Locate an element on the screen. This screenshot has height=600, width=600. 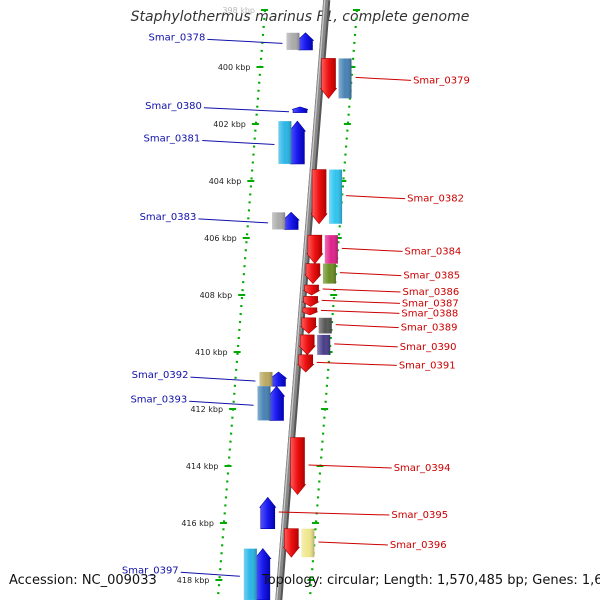
gene-label: Smar_0393 is located at coordinates (158, 399).